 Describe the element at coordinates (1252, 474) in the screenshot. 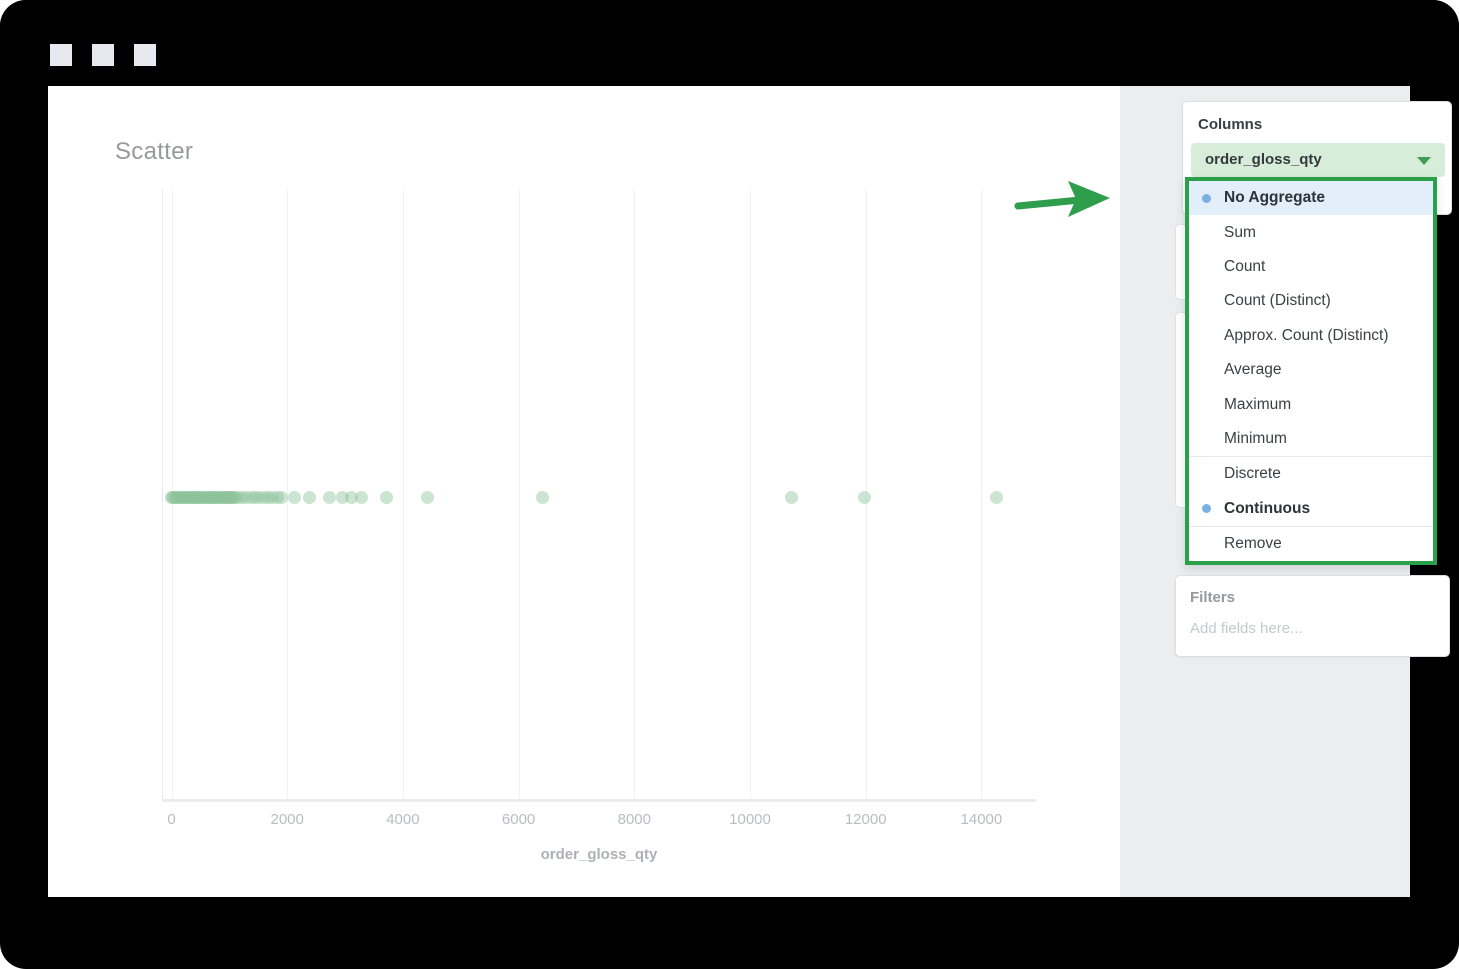

I see `dropdown-item-label: Discrete` at that location.